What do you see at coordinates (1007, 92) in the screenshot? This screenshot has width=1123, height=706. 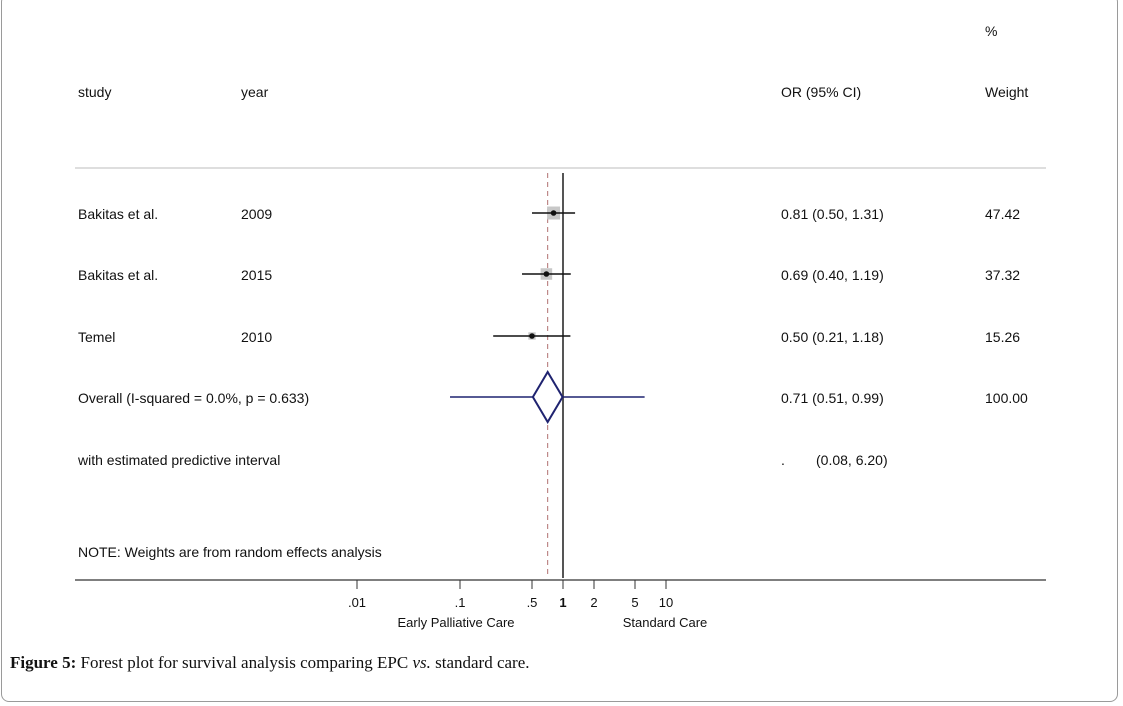 I see `weight-header: Weight` at bounding box center [1007, 92].